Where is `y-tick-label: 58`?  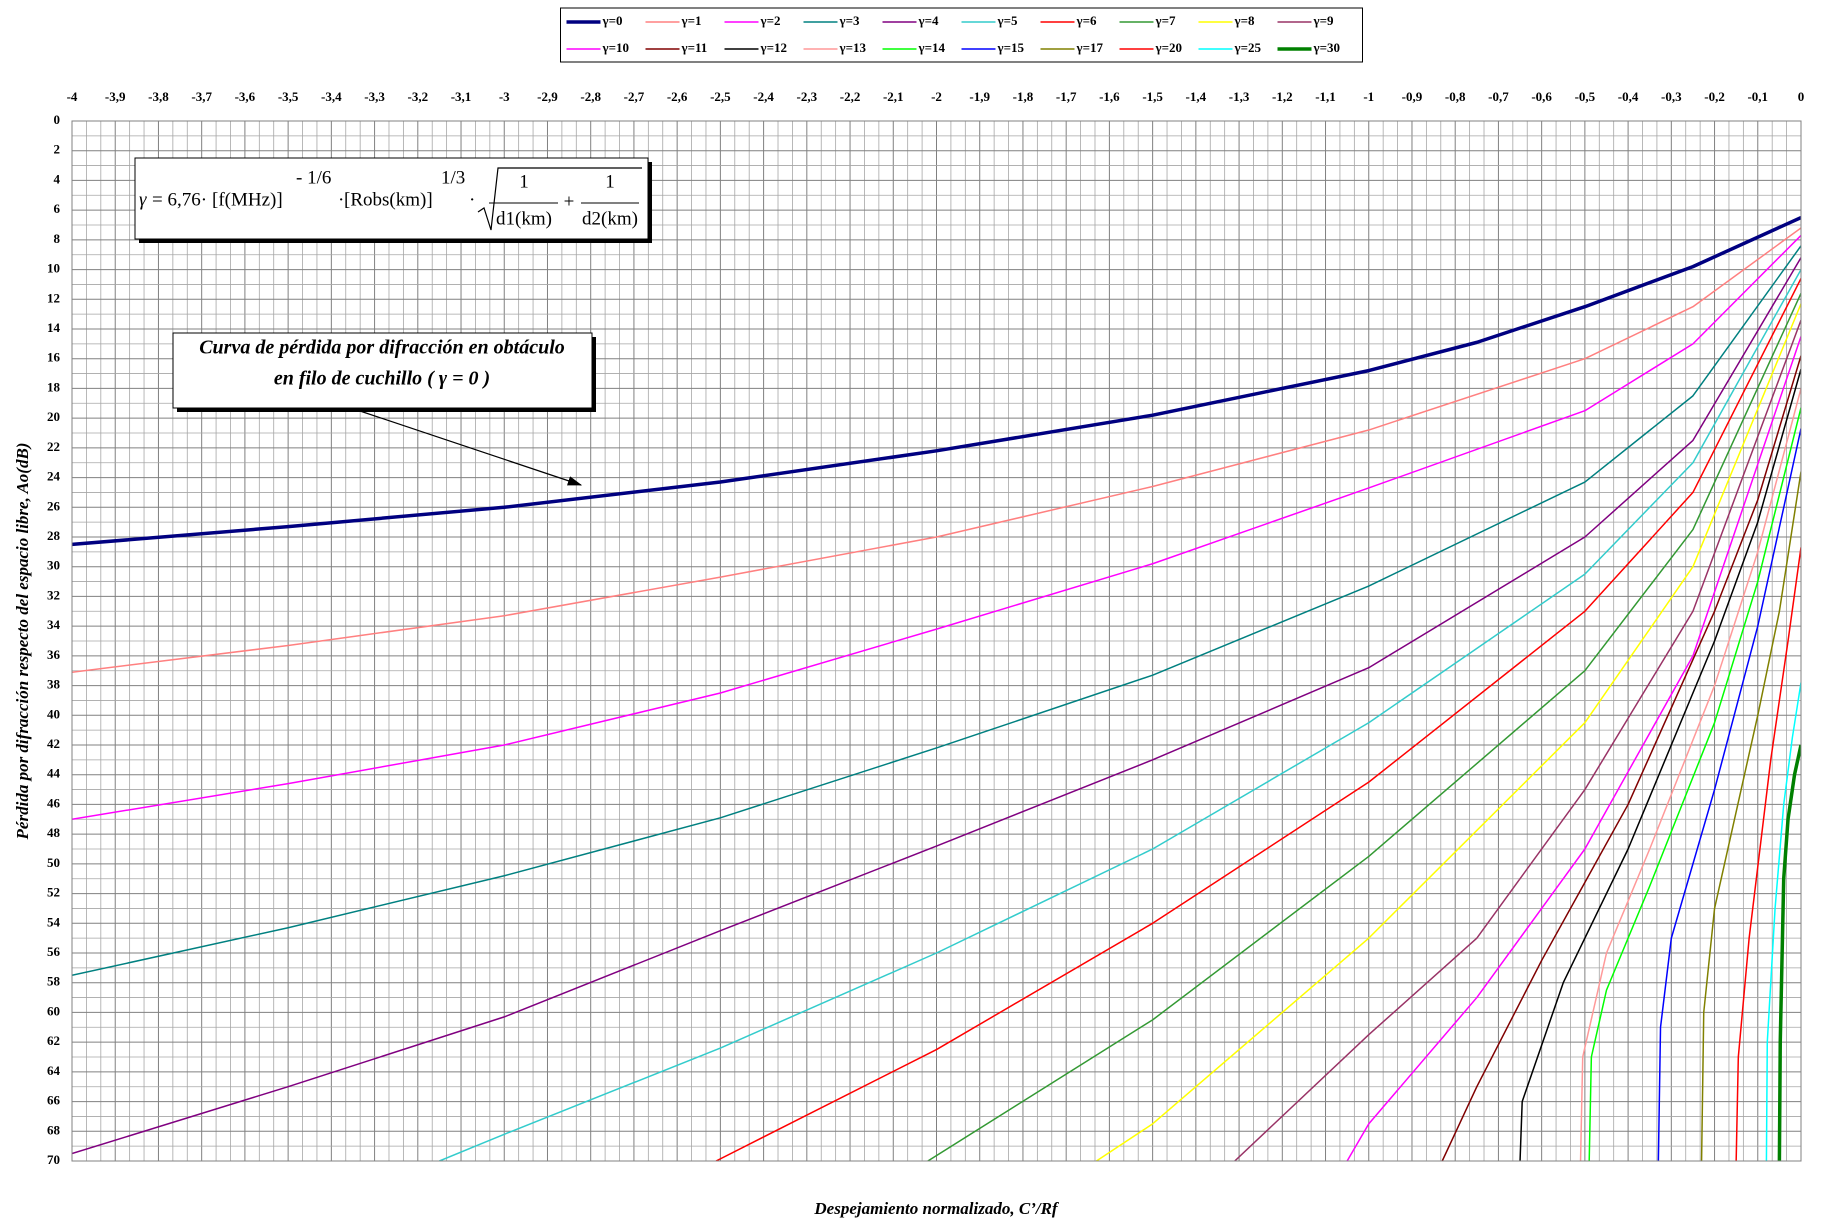
y-tick-label: 58 is located at coordinates (54, 981).